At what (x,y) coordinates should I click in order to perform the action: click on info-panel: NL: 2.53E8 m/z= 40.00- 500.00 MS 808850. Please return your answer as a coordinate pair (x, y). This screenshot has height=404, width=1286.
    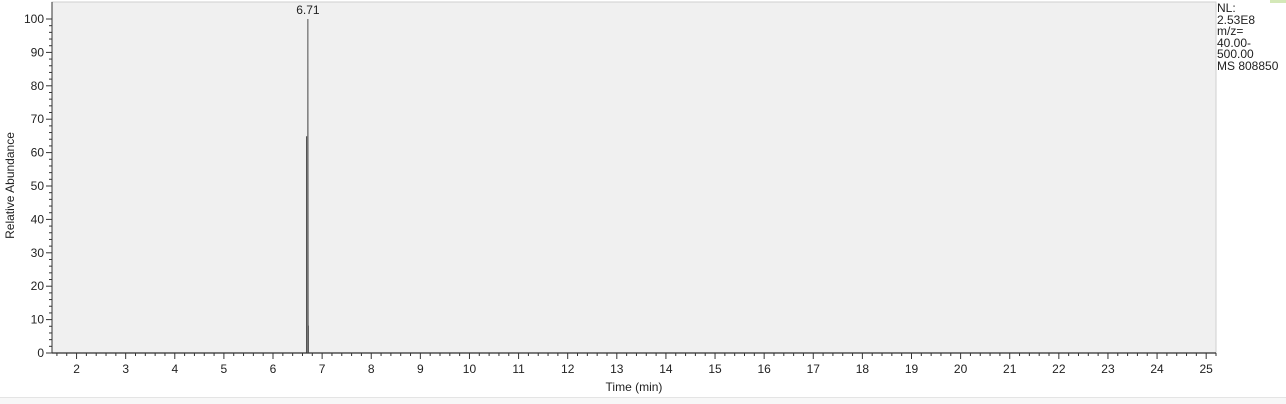
    Looking at the image, I should click on (1248, 37).